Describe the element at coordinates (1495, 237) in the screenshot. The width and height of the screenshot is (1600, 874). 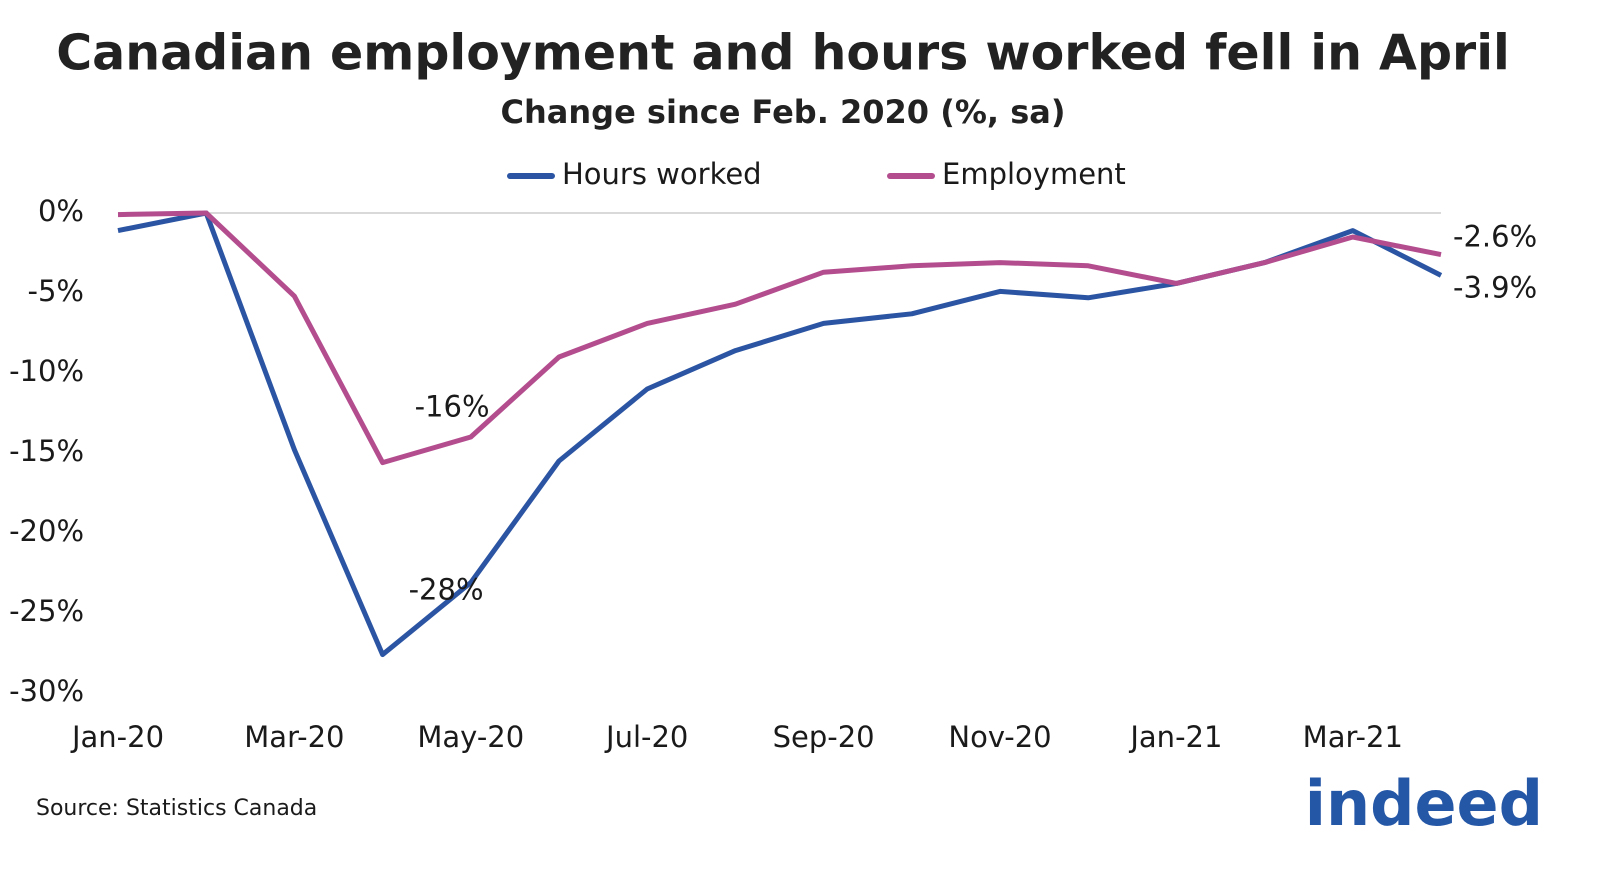
I see `value-label: -2.6%` at that location.